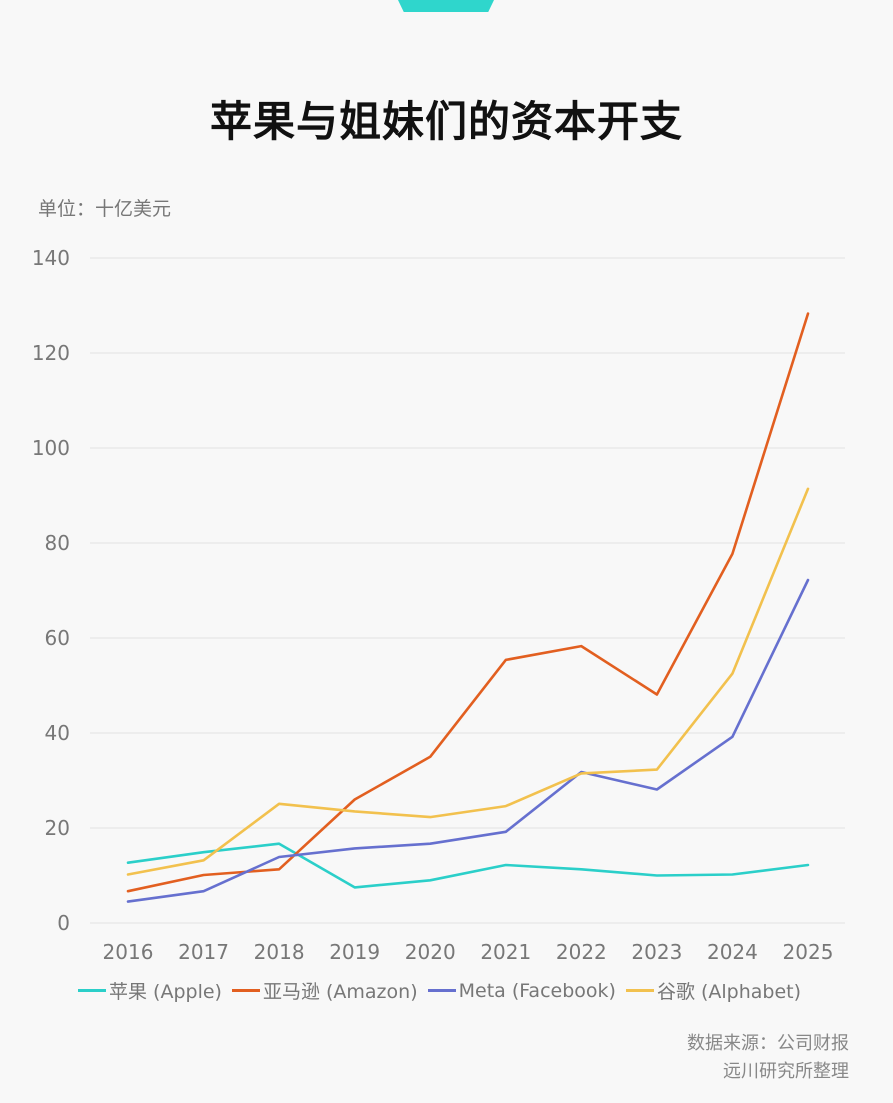  I want to click on y-tick-label: 100, so click(51, 448).